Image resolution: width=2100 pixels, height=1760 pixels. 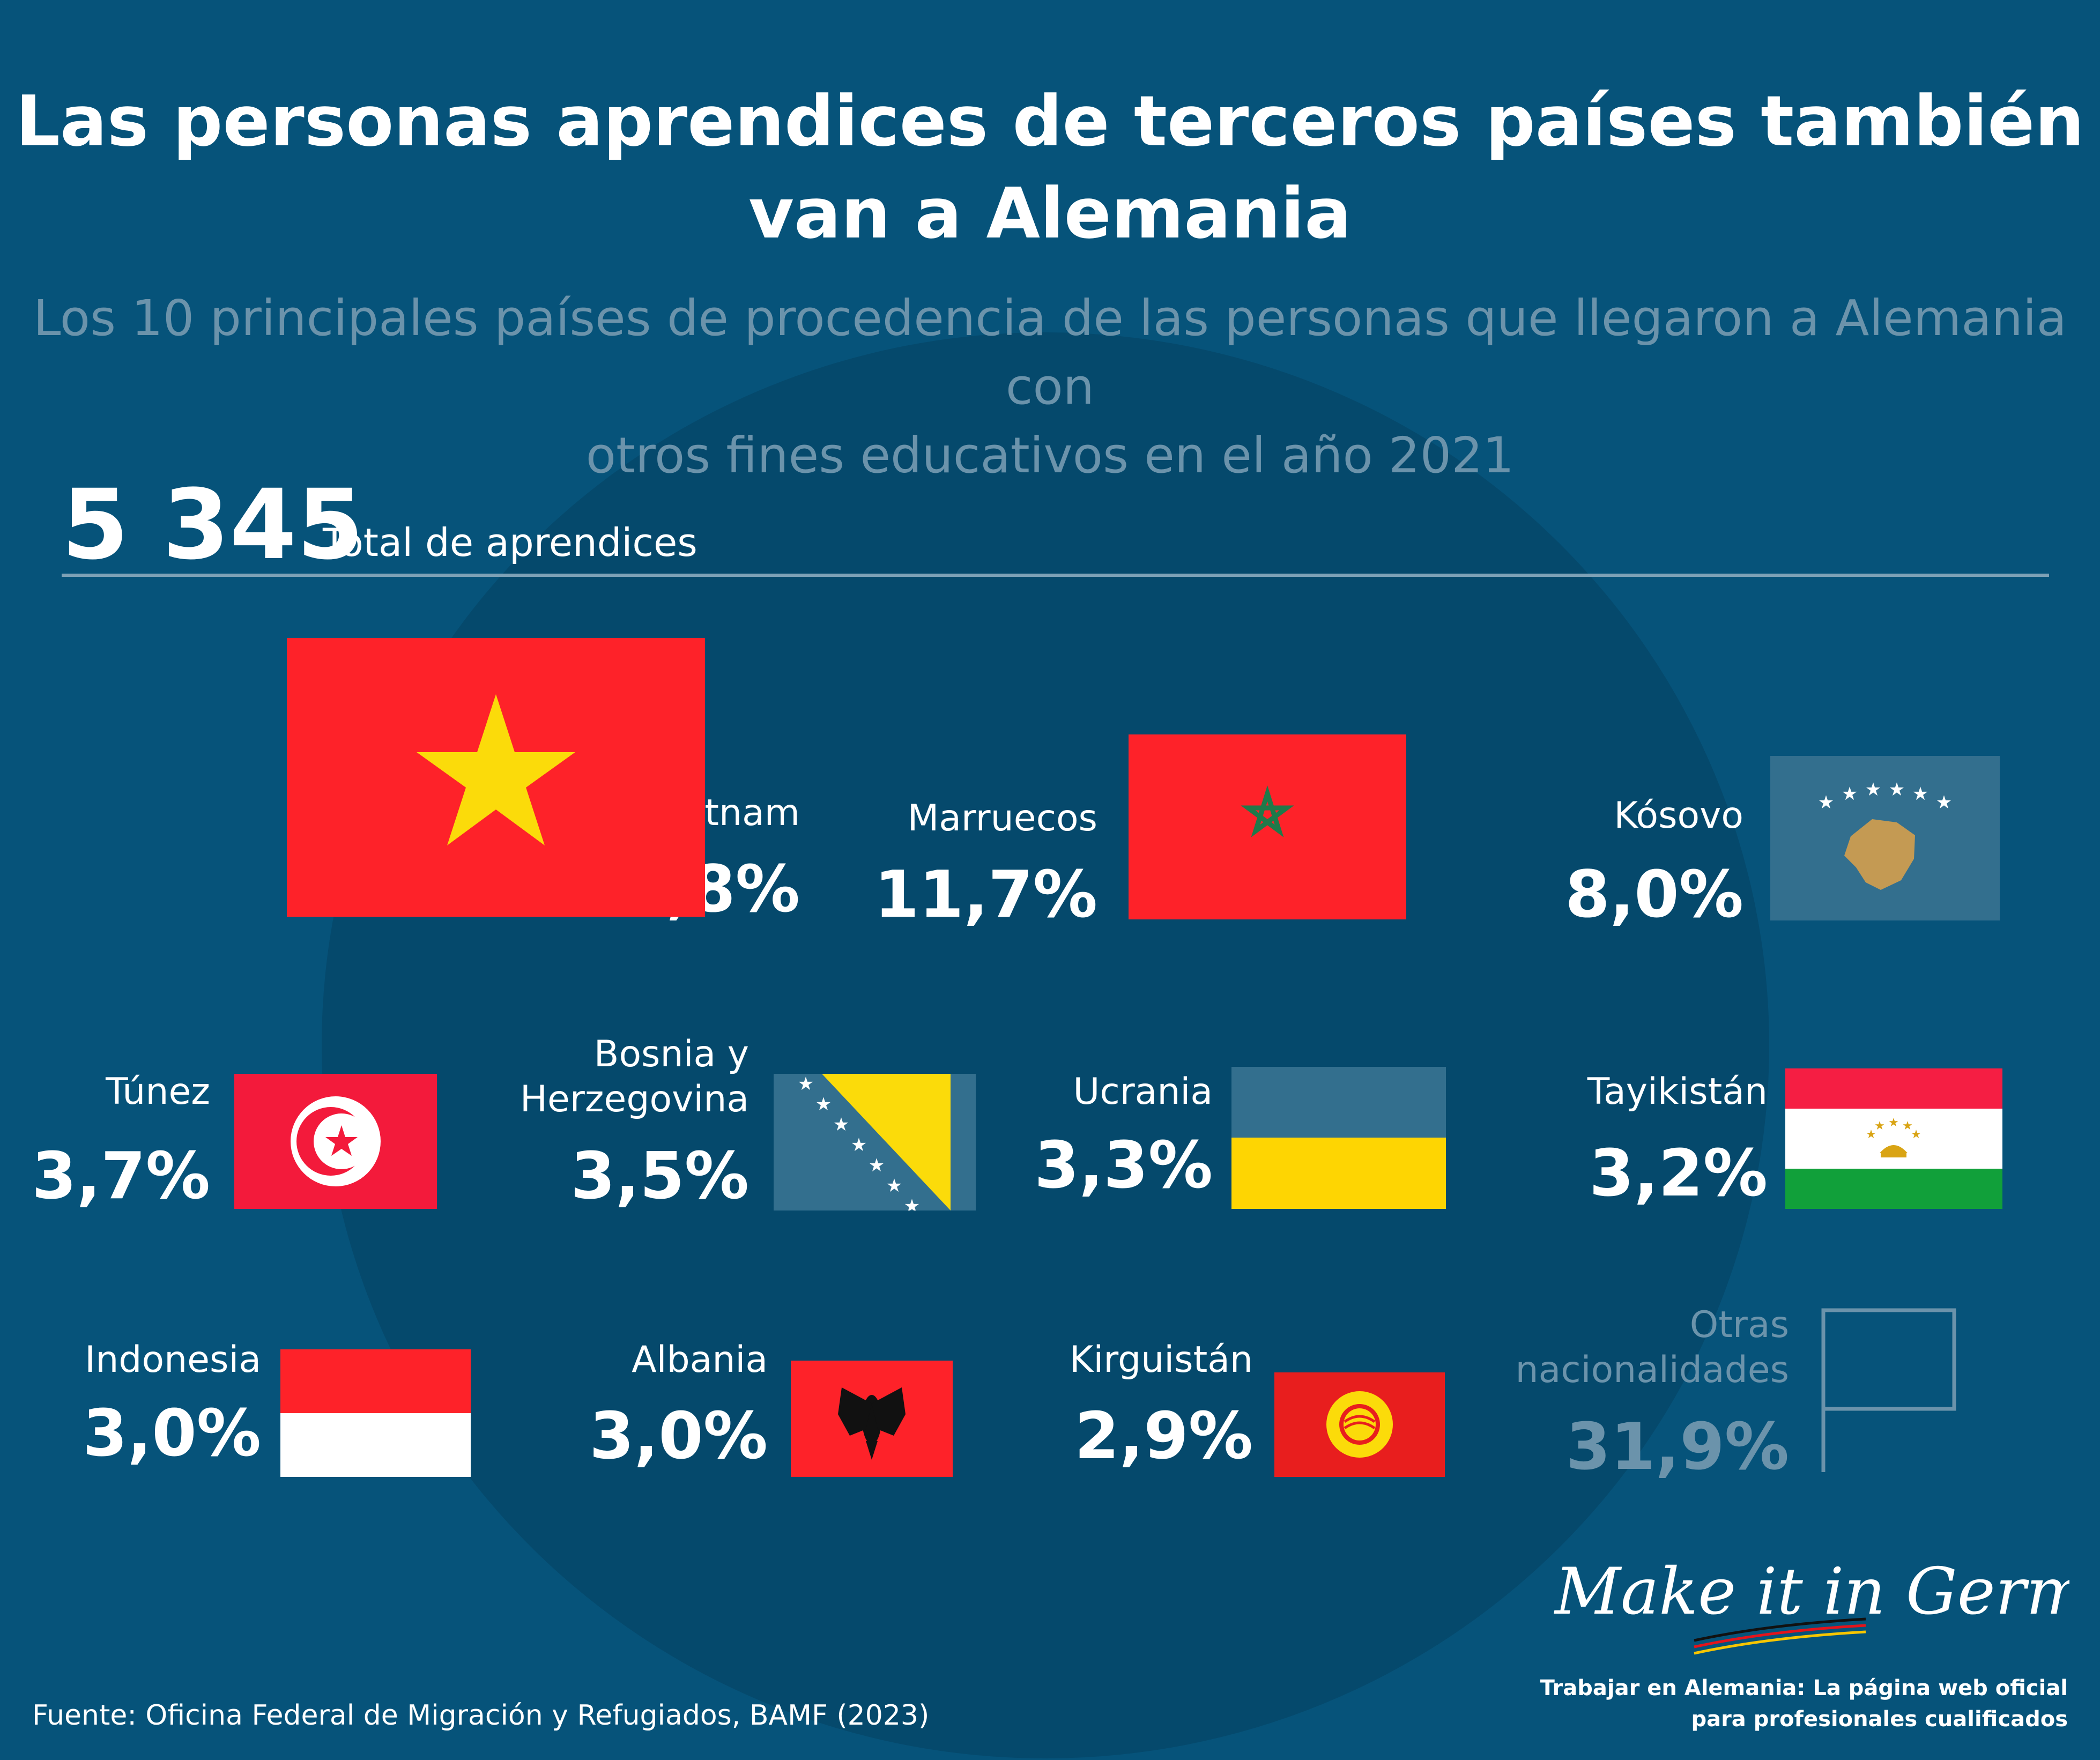 What do you see at coordinates (700, 1360) in the screenshot?
I see `country-label-albania: Albania` at bounding box center [700, 1360].